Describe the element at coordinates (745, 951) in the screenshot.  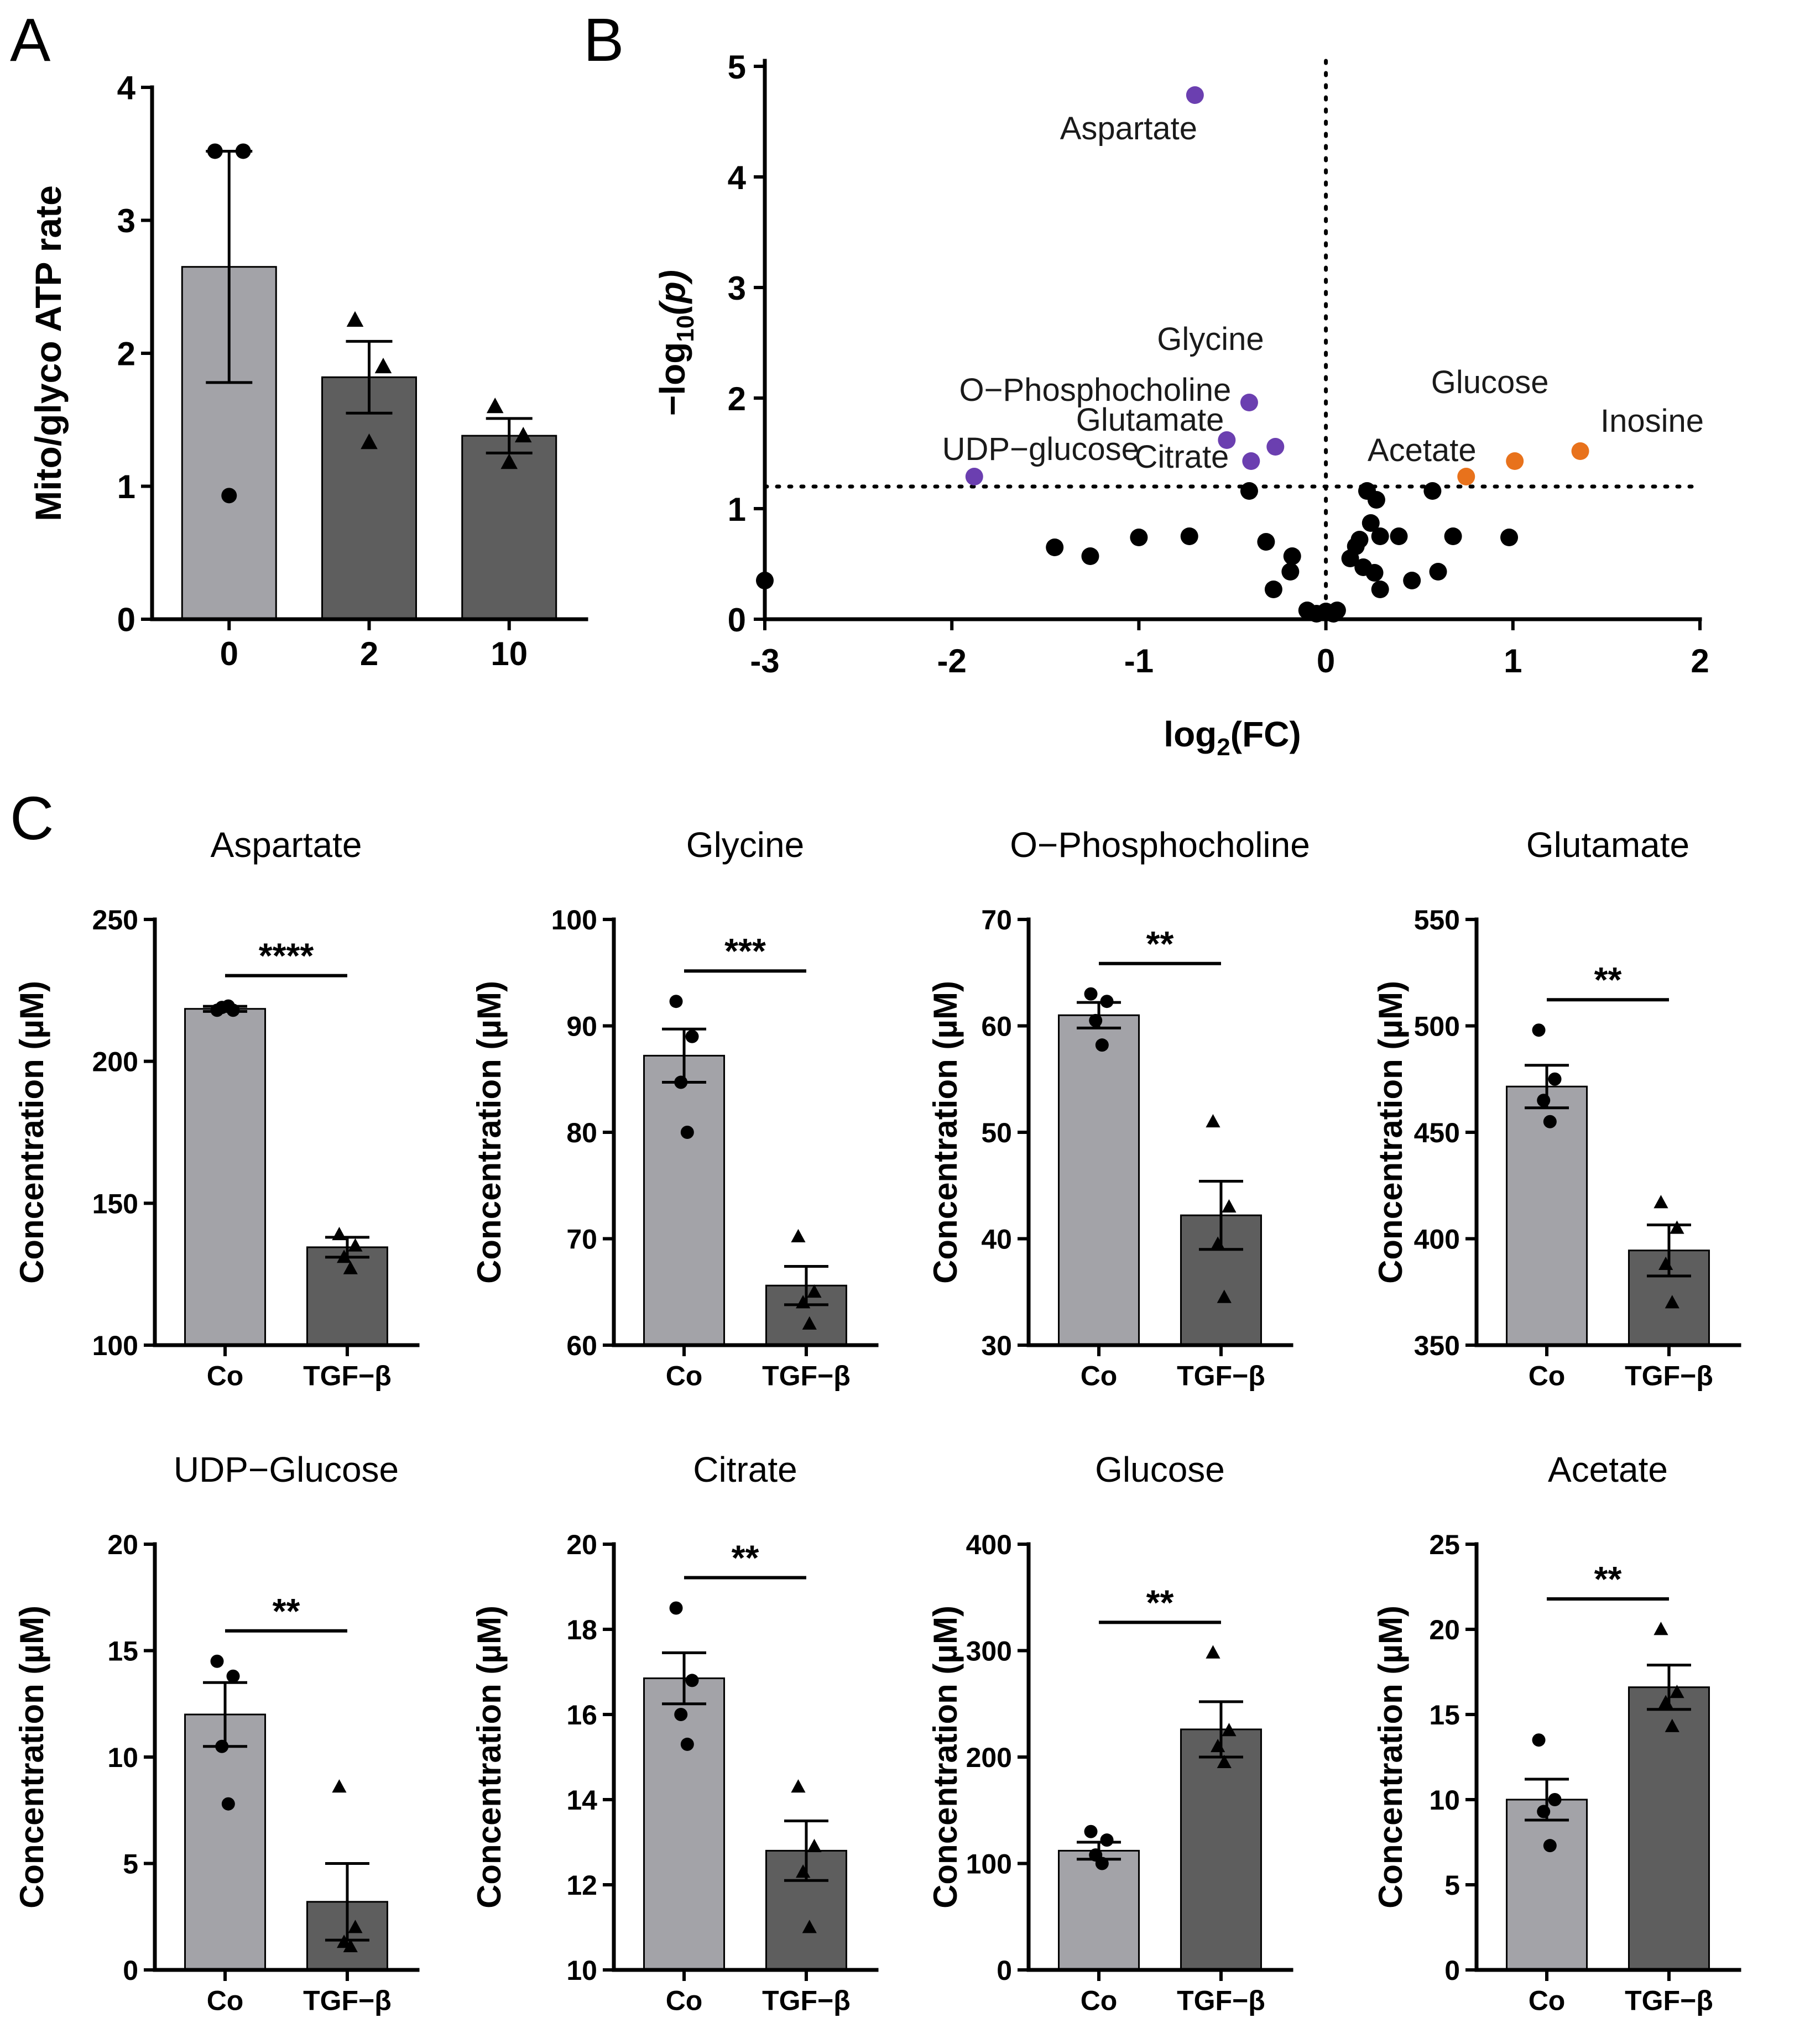
I see `significance-label: ***` at that location.